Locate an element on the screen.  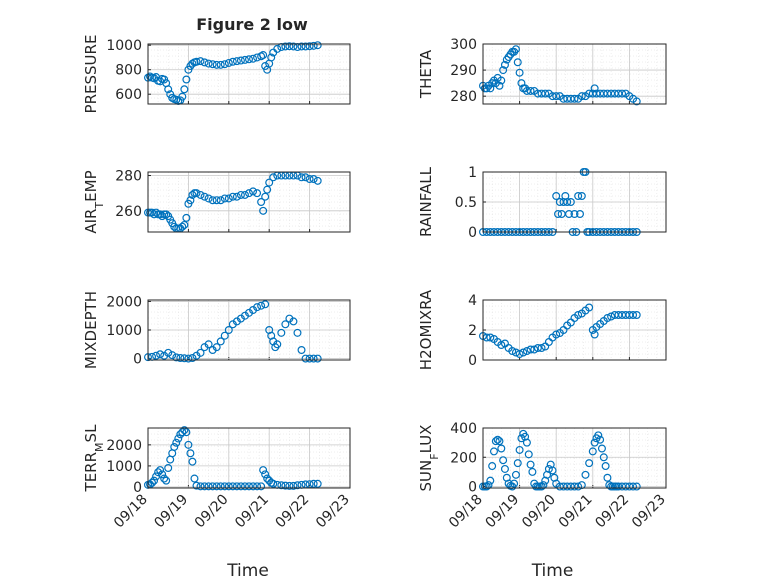
y-tick-label: 2000 is located at coordinates (124, 302).